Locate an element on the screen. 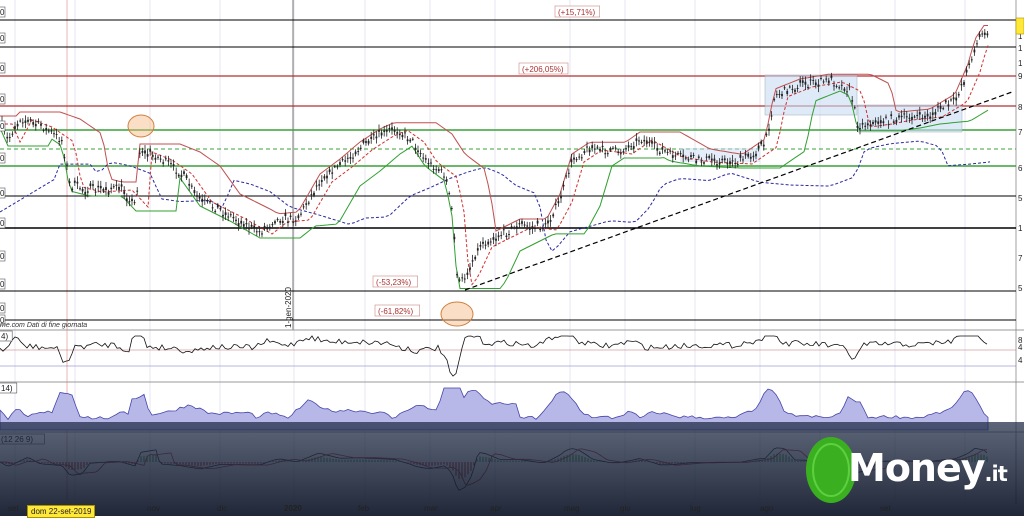 The height and width of the screenshot is (518, 1024). rsi-line is located at coordinates (494, 356).